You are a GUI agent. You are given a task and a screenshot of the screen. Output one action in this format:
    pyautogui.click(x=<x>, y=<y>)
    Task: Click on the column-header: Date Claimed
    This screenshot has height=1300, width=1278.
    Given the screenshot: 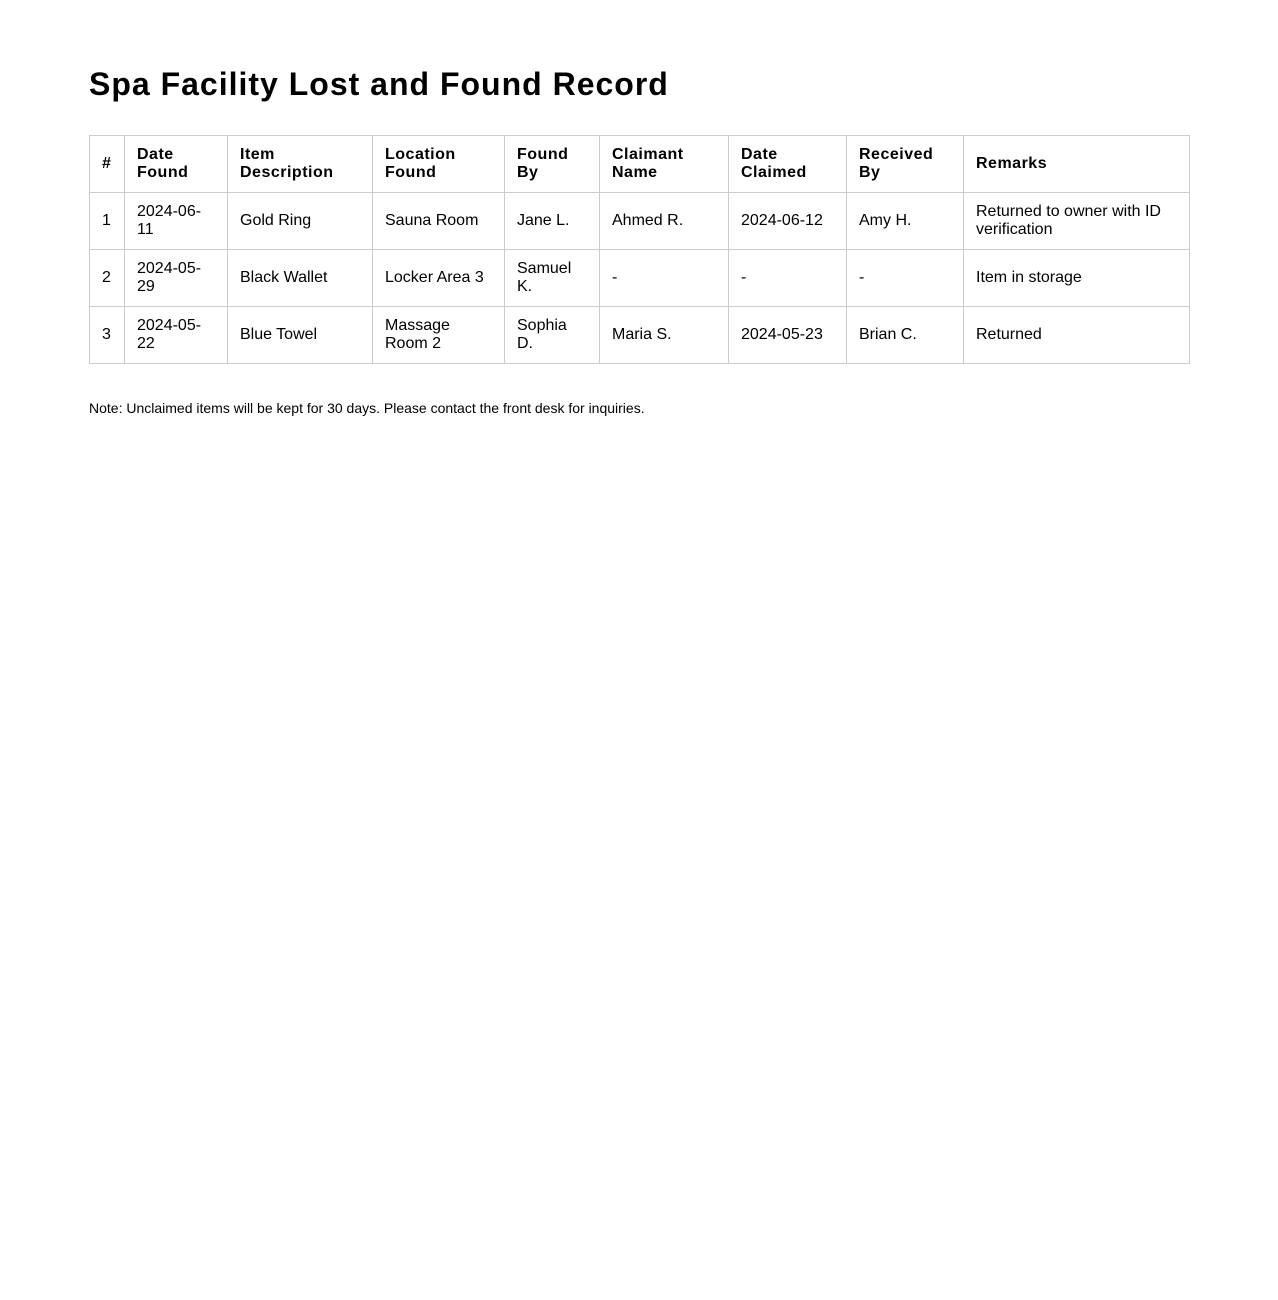 What is the action you would take?
    pyautogui.click(x=787, y=164)
    